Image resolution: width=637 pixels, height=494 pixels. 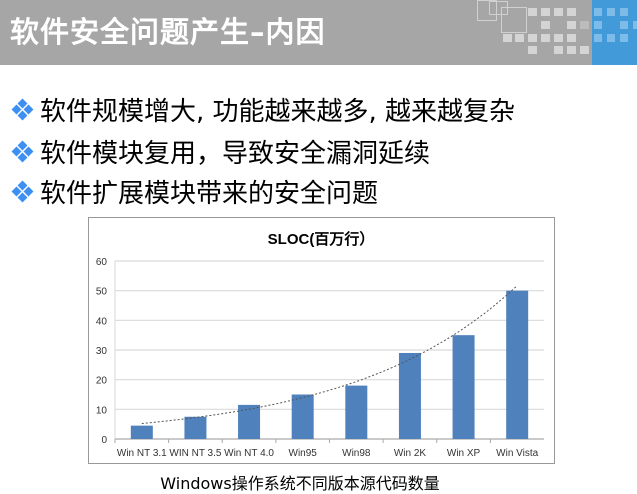 I want to click on slide-title: 软件安全问题产生–内因, so click(x=168, y=32).